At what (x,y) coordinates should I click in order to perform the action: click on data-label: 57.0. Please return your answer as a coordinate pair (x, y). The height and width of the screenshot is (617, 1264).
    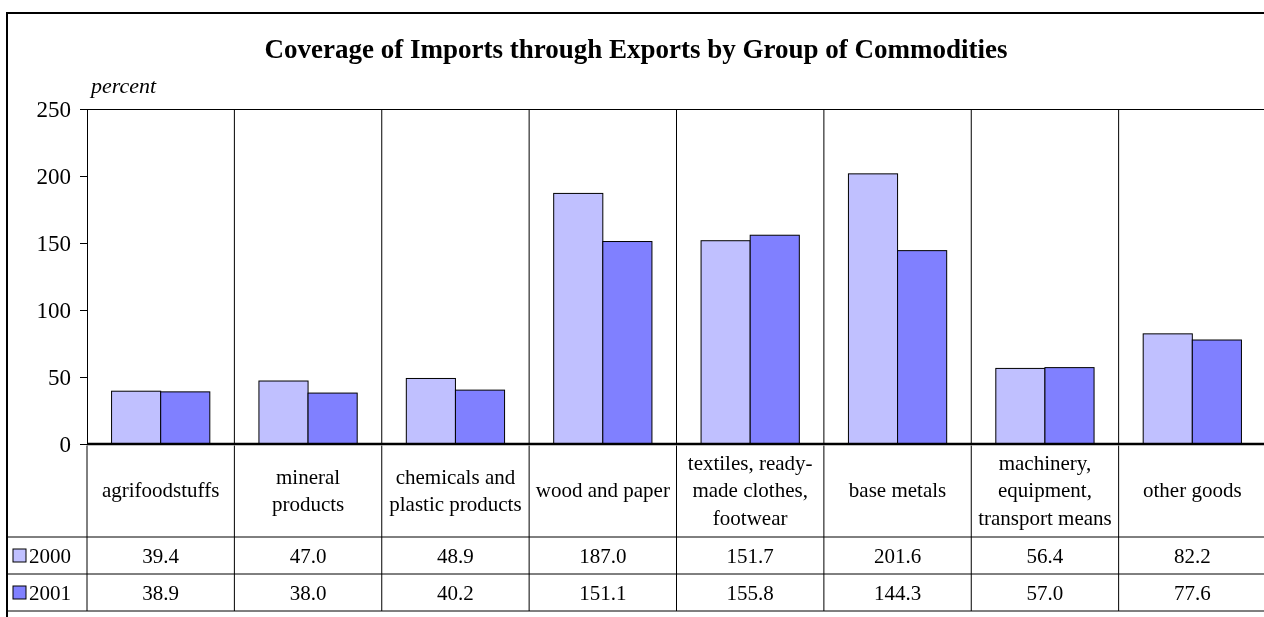
    Looking at the image, I should click on (1045, 592).